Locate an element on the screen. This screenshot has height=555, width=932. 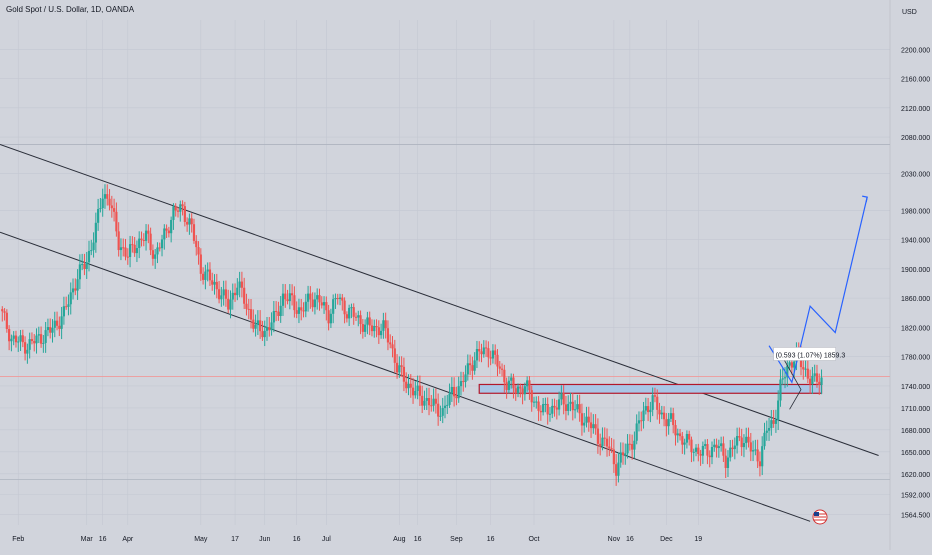
y-tick-label: 1900.000 is located at coordinates (915, 270).